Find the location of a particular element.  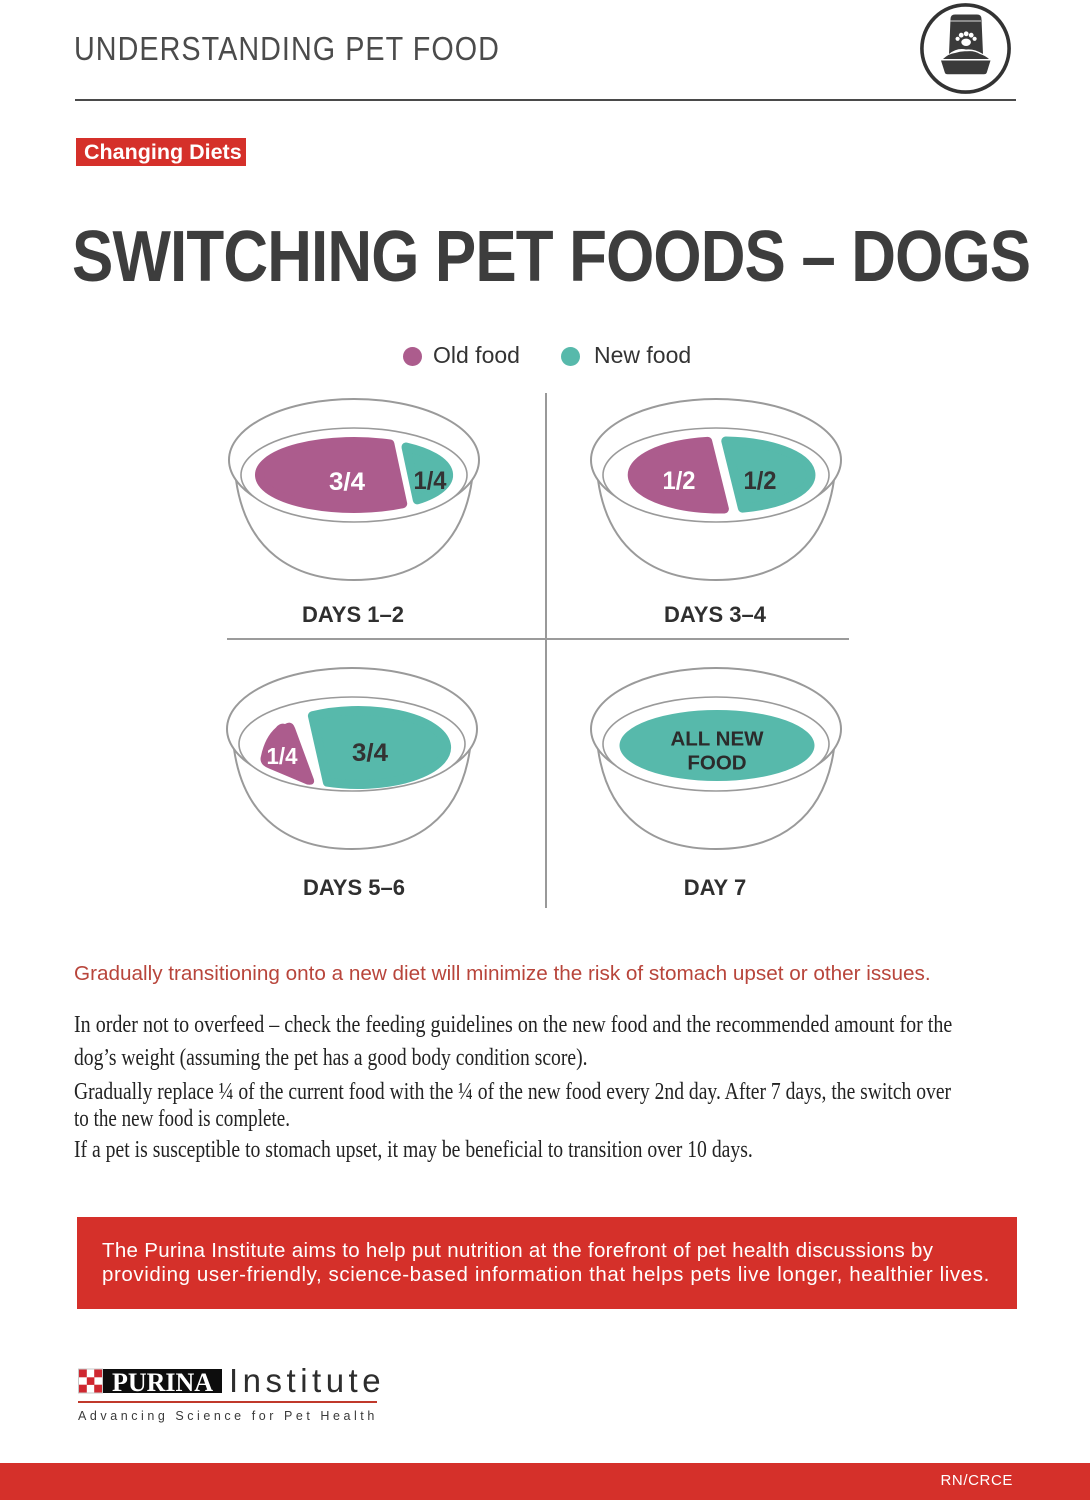

svg-text: Institute is located at coordinates (307, 1382).